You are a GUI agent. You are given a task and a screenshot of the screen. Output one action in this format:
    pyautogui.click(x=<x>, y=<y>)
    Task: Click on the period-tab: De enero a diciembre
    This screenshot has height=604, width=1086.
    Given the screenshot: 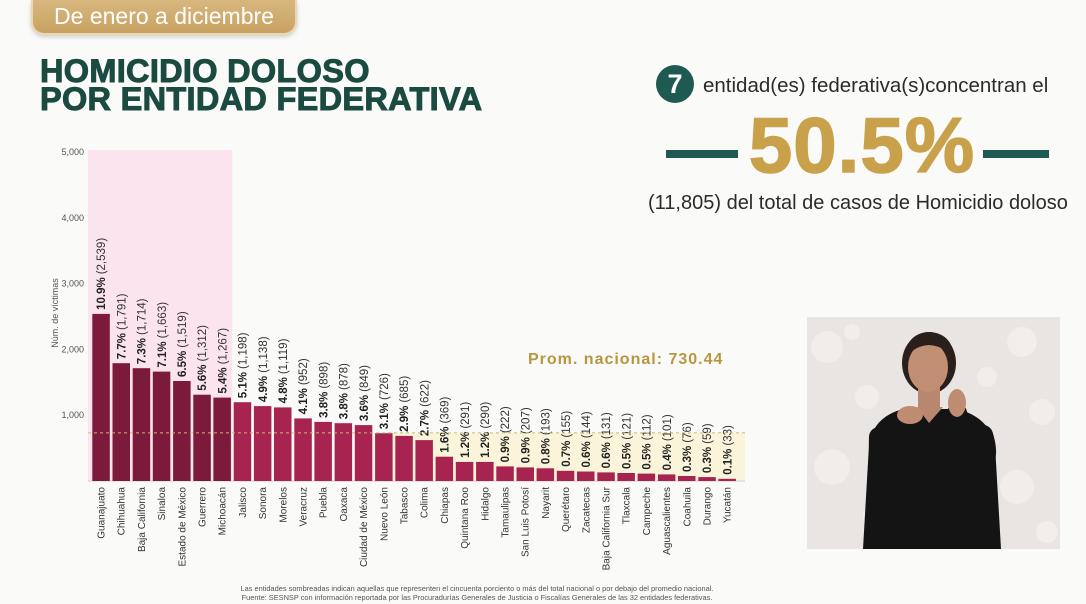 What is the action you would take?
    pyautogui.click(x=164, y=17)
    